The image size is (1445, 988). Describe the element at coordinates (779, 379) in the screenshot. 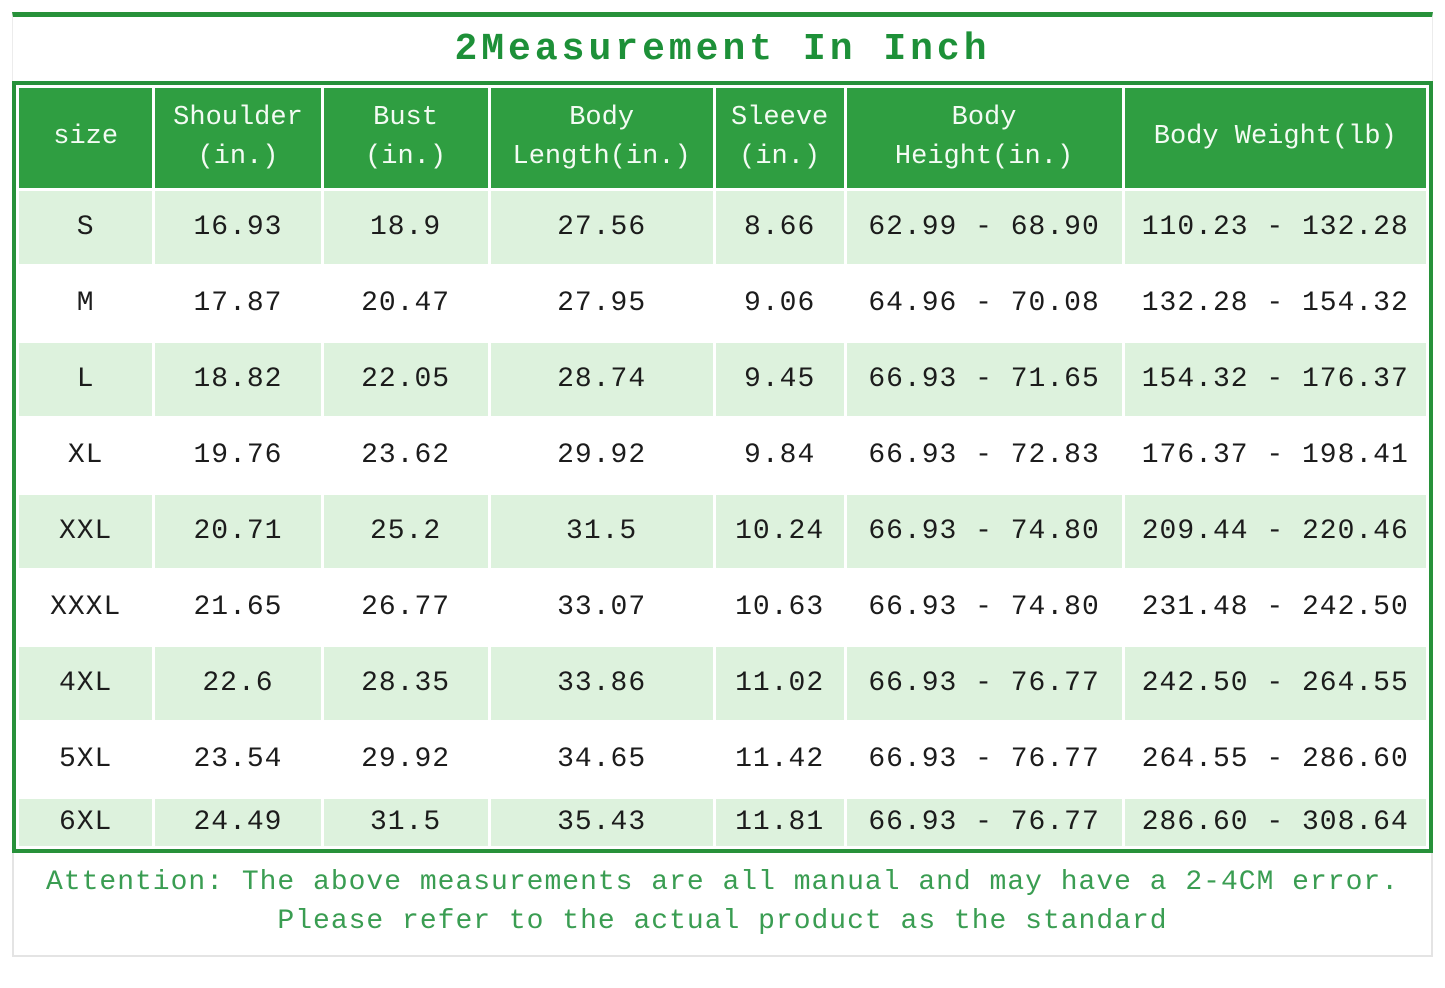

I see `value-cell: 9.45` at that location.